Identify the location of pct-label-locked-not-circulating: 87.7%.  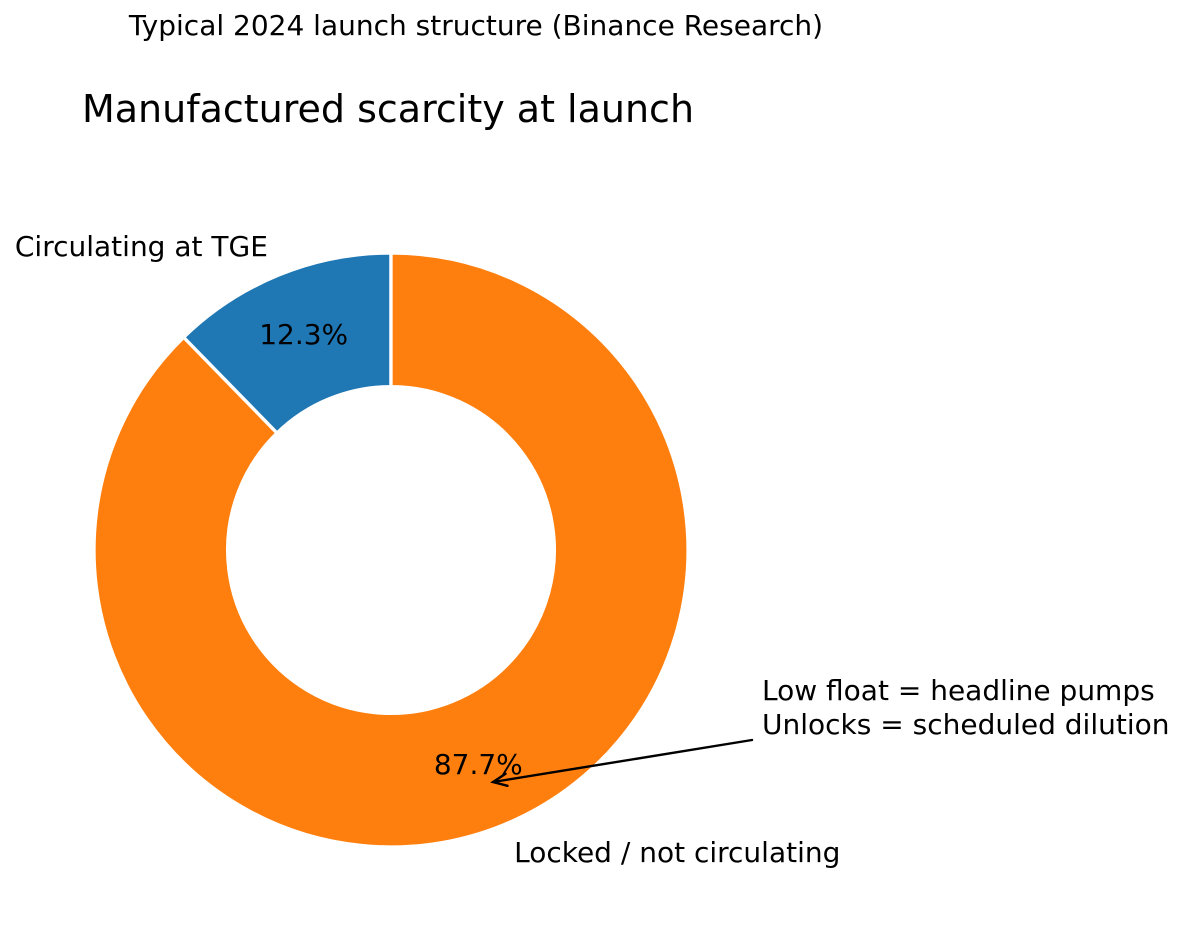
(478, 764).